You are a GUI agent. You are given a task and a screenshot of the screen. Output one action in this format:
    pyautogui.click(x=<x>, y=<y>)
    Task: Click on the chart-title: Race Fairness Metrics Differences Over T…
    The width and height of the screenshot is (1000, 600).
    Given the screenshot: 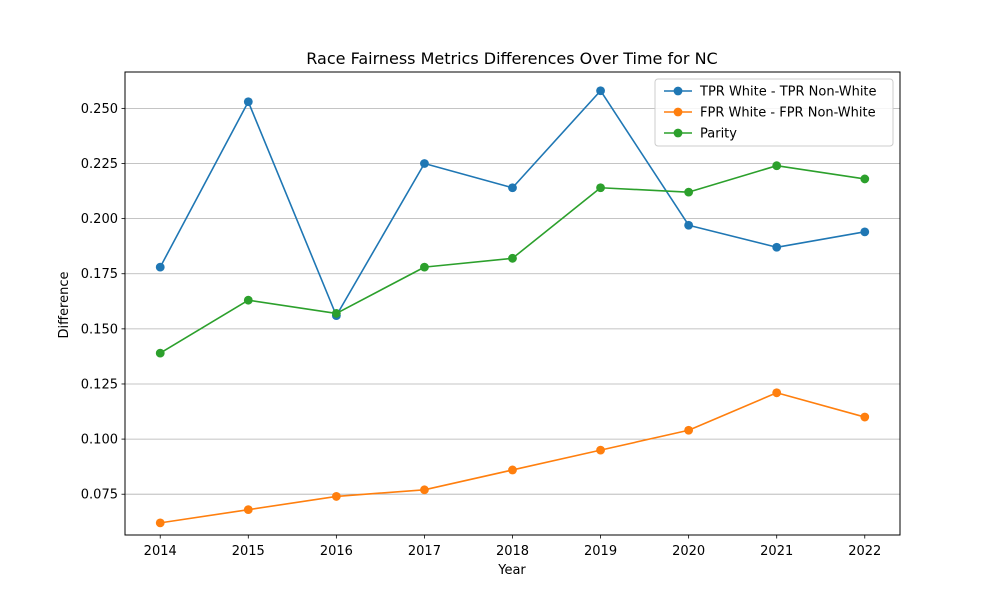 What is the action you would take?
    pyautogui.click(x=511, y=58)
    